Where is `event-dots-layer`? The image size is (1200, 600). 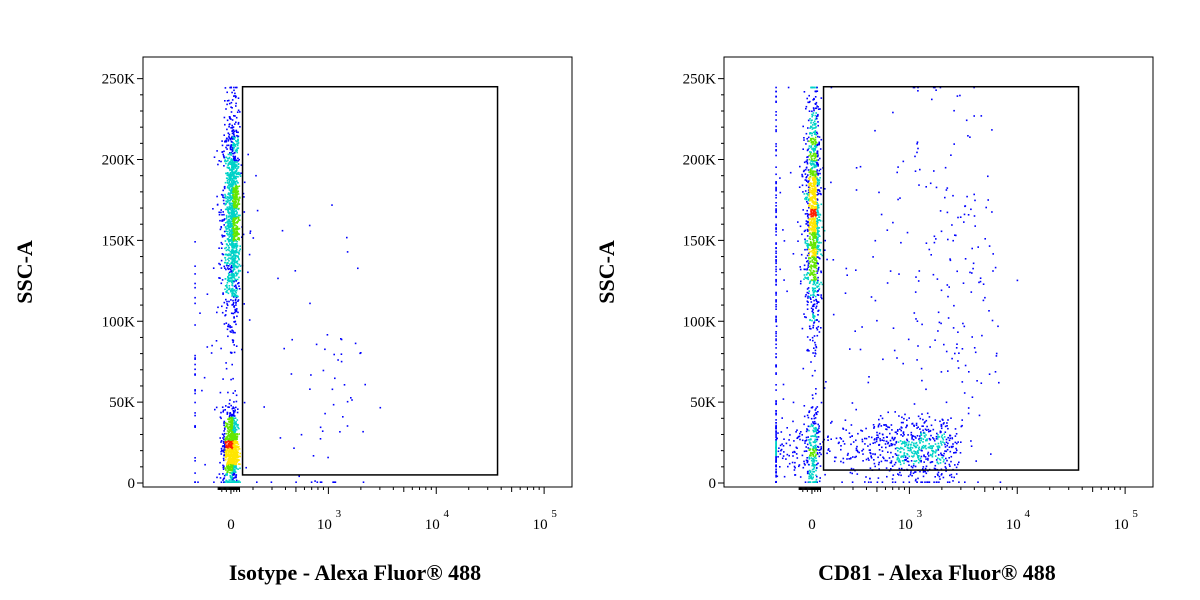
event-dots-layer is located at coordinates (288, 284).